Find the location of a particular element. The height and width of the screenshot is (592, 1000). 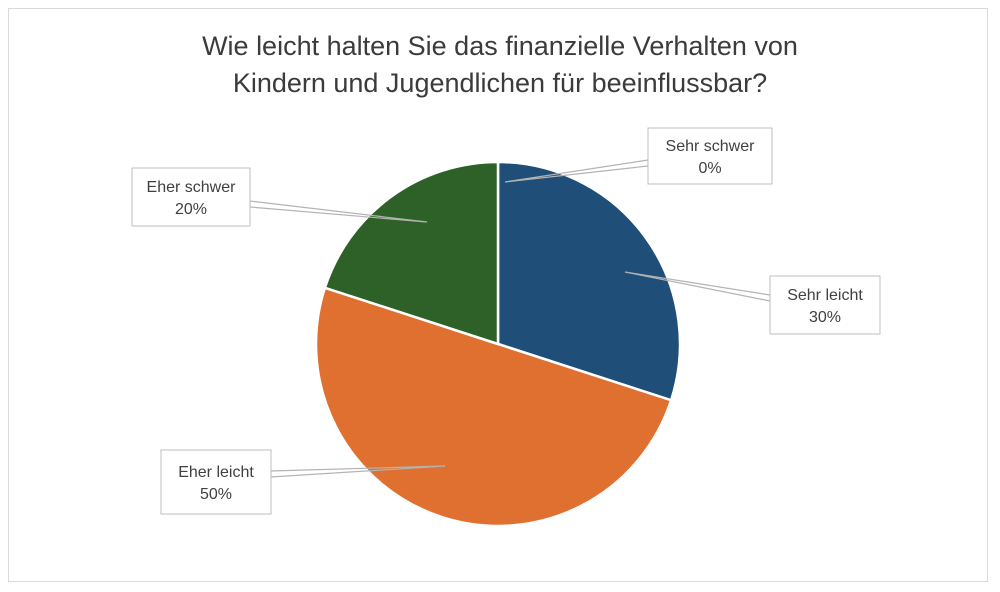

data-label-sehr-schwer: Sehr schwer 0% is located at coordinates (710, 156).